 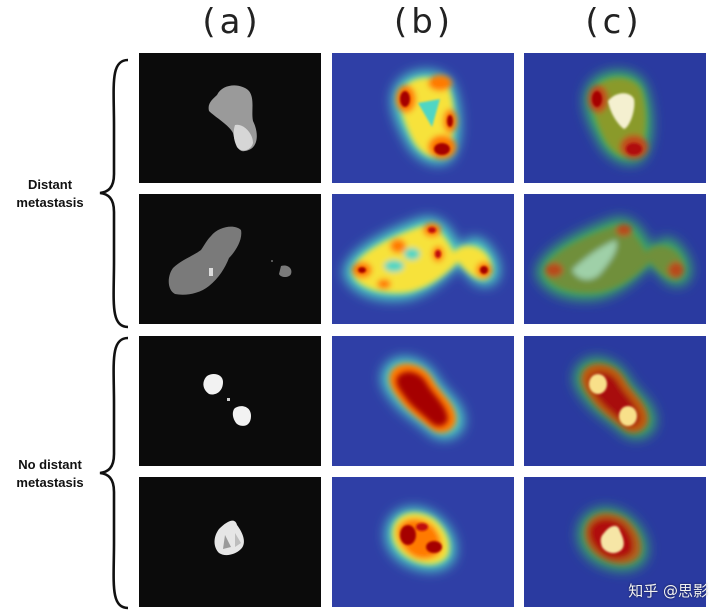 I want to click on group-label-no-distant-line2: metastasis, so click(x=50, y=482).